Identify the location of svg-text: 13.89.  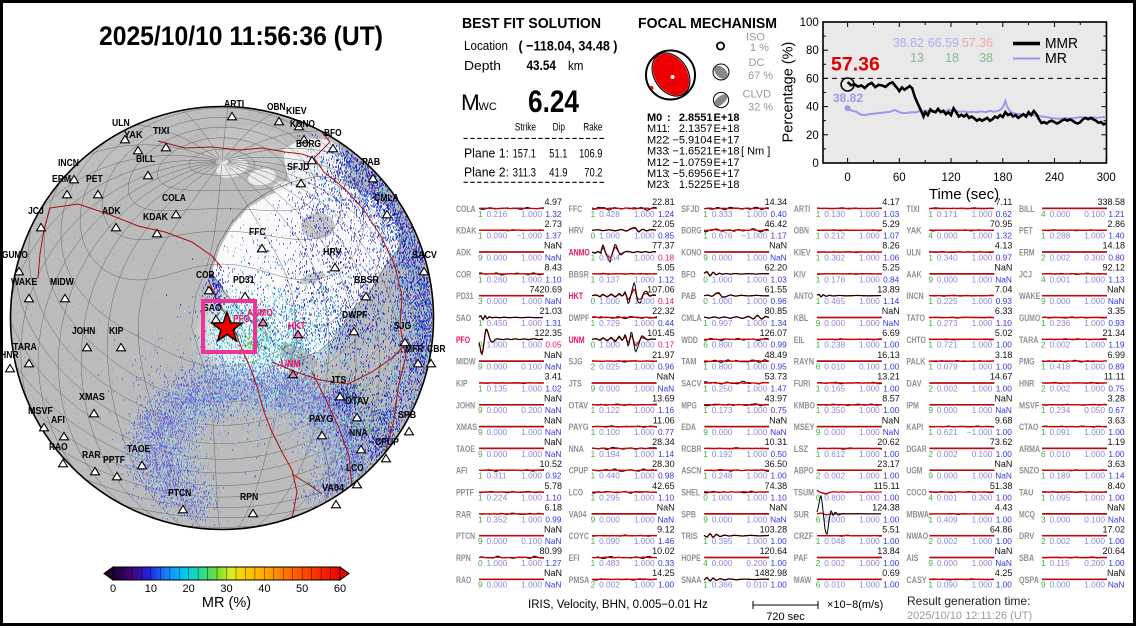
(888, 289).